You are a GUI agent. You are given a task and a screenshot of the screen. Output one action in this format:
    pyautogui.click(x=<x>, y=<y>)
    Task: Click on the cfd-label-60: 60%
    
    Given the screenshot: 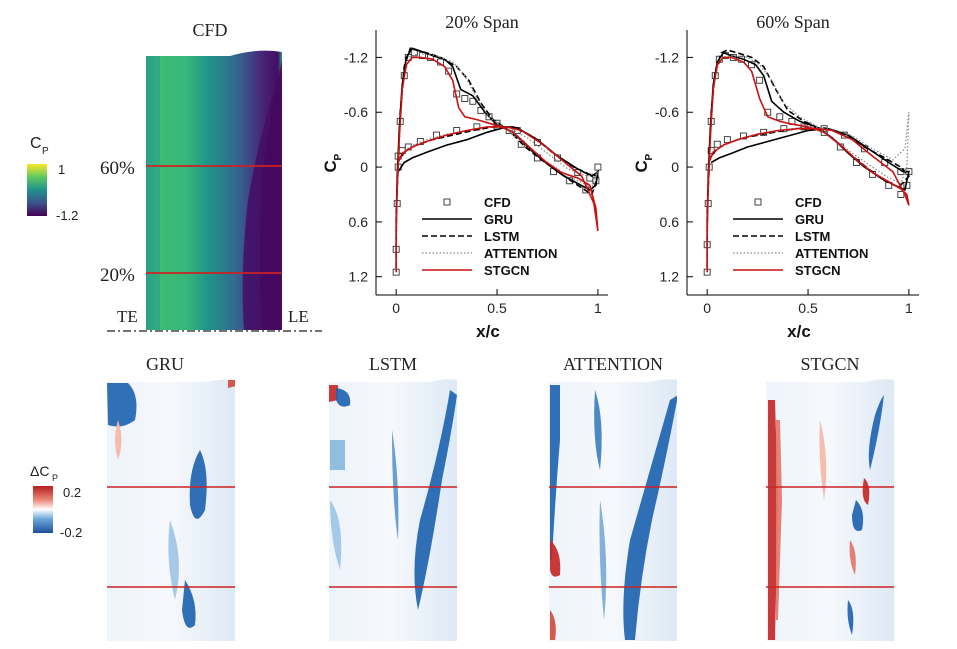 What is the action you would take?
    pyautogui.click(x=117, y=168)
    